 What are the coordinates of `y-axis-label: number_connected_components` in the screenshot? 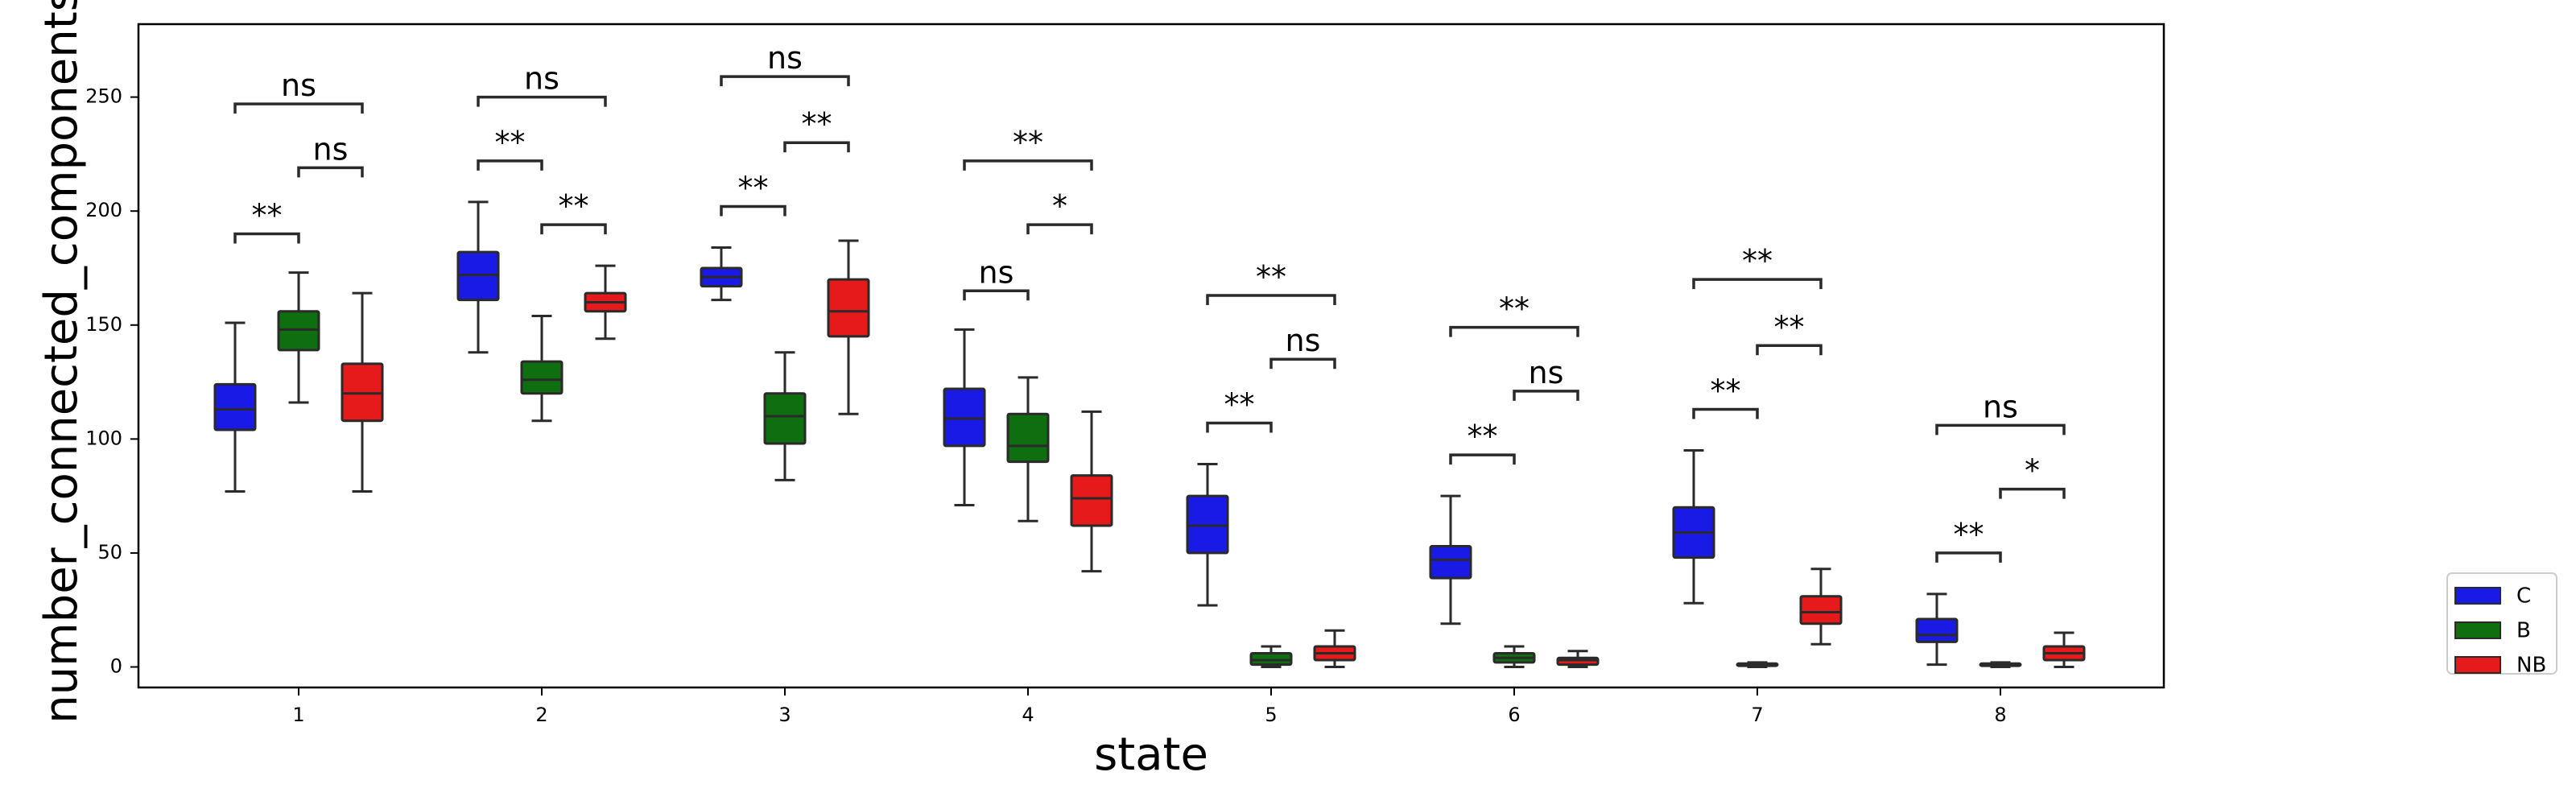 It's located at (61, 362).